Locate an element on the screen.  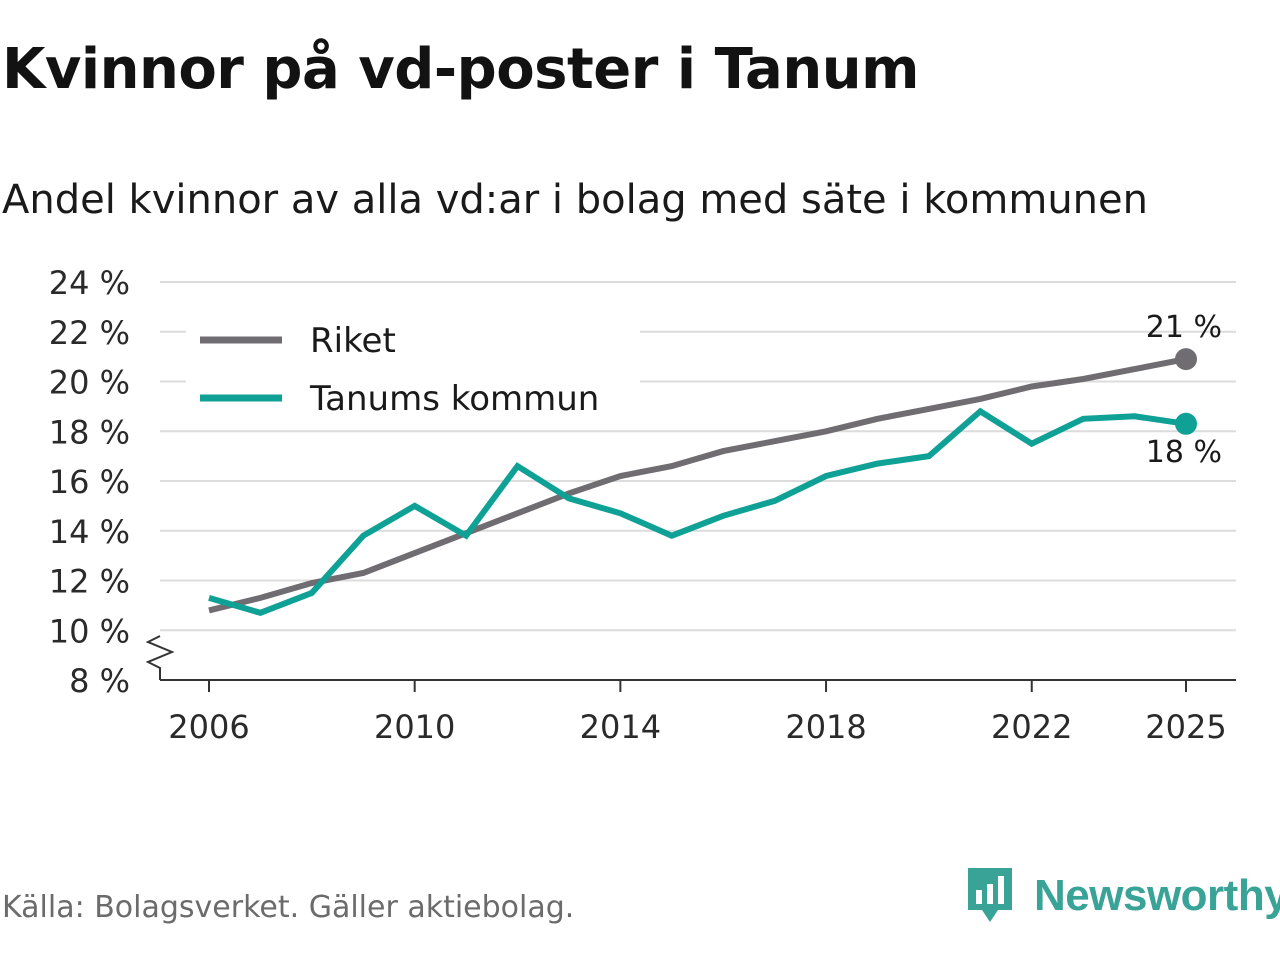
y-tick-label: 14 % is located at coordinates (89, 532).